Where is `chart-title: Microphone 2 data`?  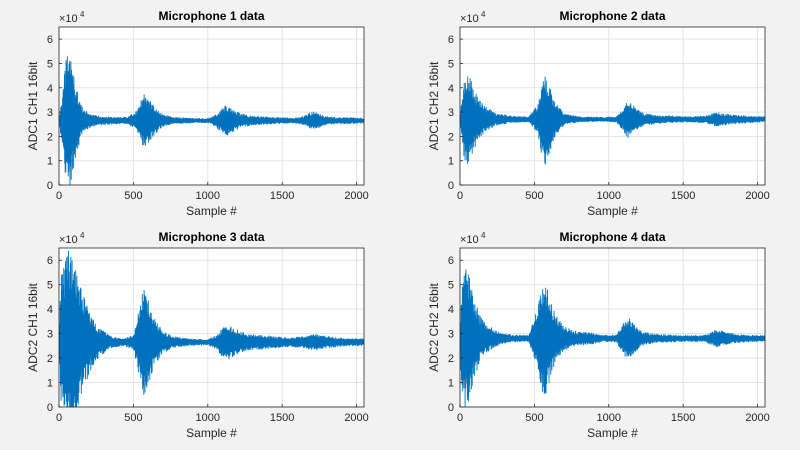 chart-title: Microphone 2 data is located at coordinates (612, 16).